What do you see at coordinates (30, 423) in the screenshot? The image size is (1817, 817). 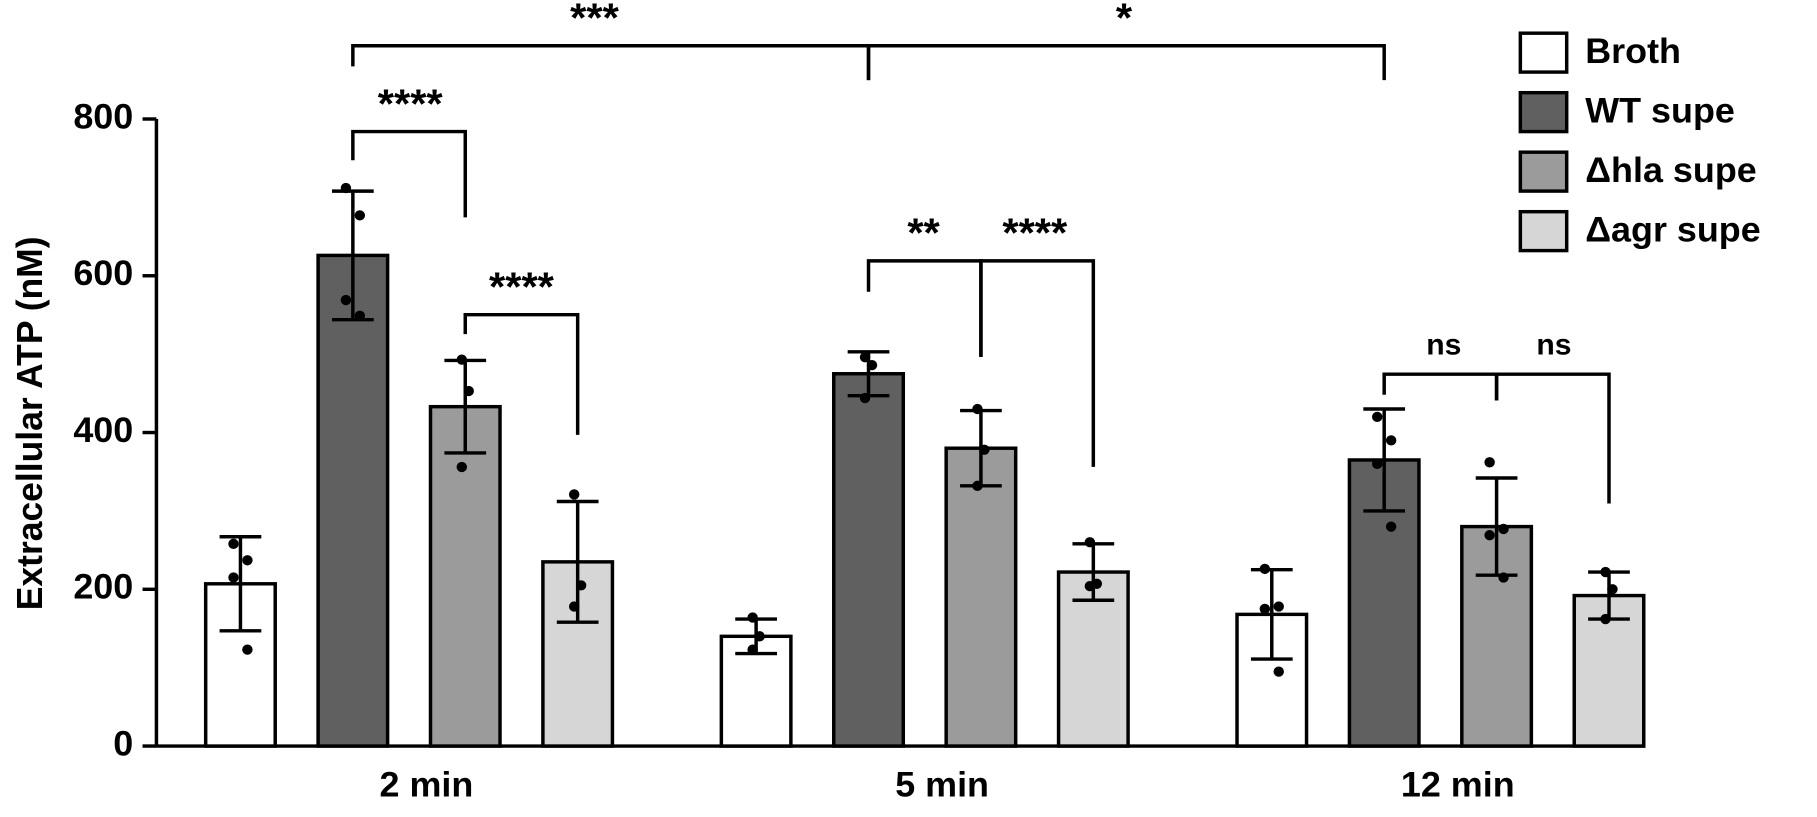 I see `y-axis-label: Extracellular ATP (nM)` at bounding box center [30, 423].